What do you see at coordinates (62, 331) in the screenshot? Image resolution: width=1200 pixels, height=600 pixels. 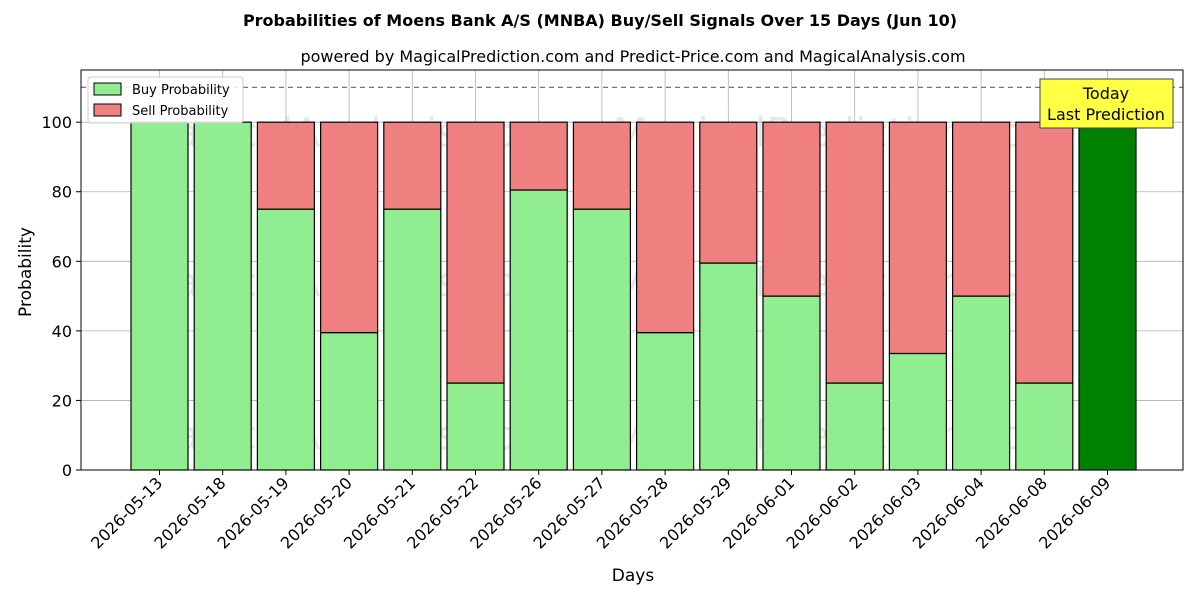 I see `y-tick-label: 40` at bounding box center [62, 331].